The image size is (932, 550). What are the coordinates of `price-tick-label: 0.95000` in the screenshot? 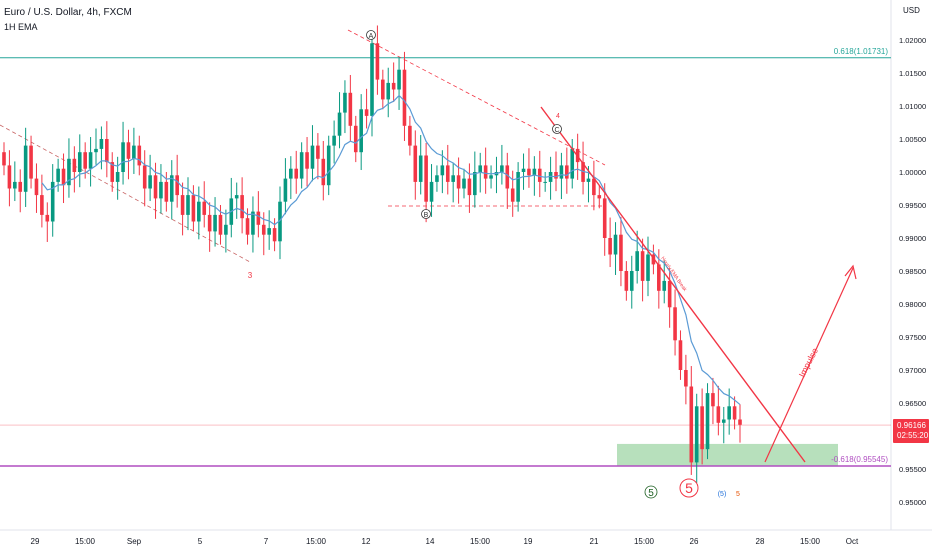 It's located at (912, 502).